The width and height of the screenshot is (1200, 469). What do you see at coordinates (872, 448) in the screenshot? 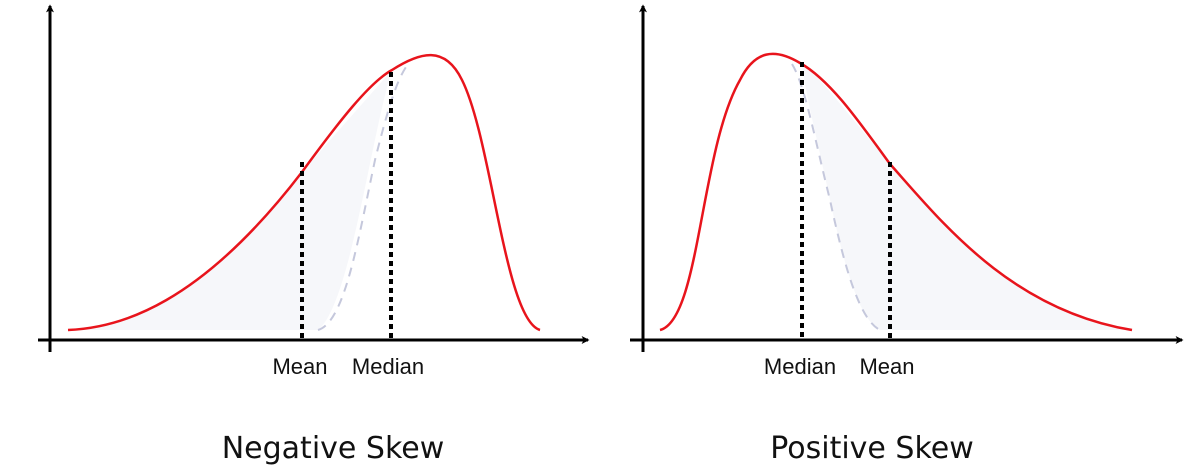
I see `positive-skew-title: Positive Skew` at bounding box center [872, 448].